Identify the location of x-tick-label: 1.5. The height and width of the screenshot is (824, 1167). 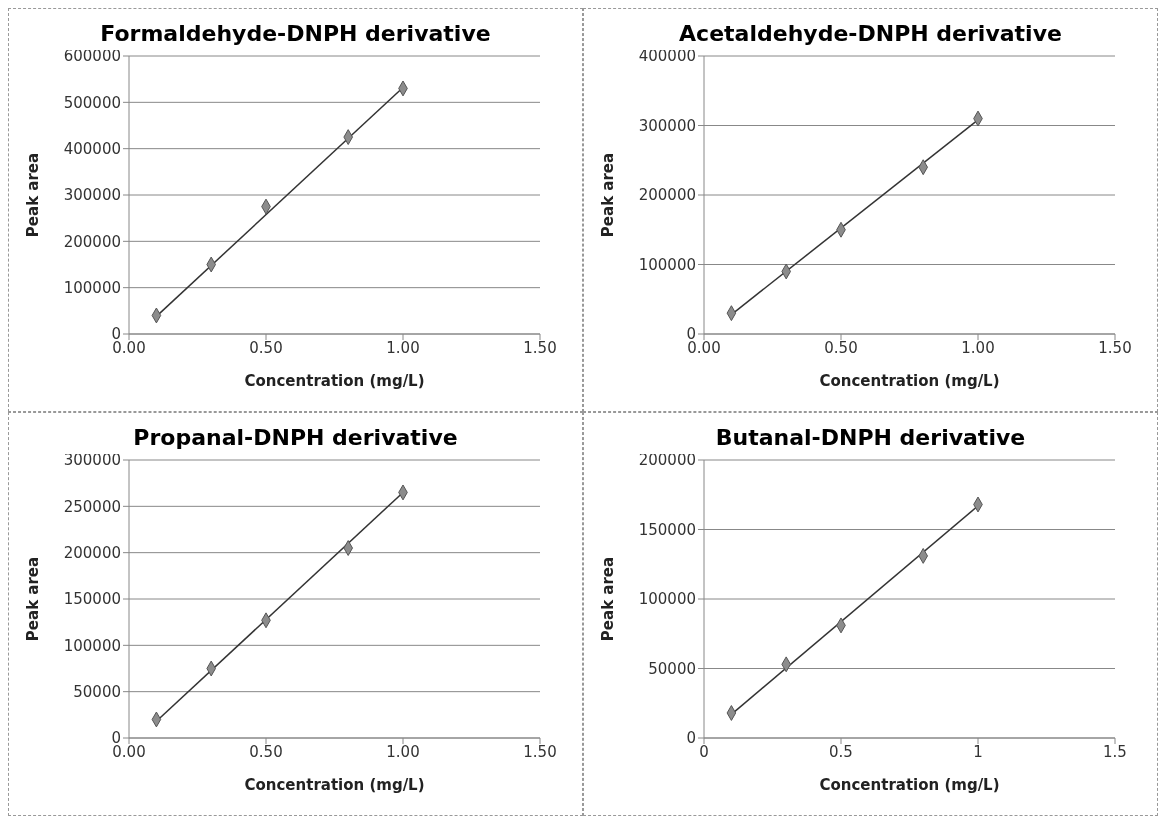
(1115, 751).